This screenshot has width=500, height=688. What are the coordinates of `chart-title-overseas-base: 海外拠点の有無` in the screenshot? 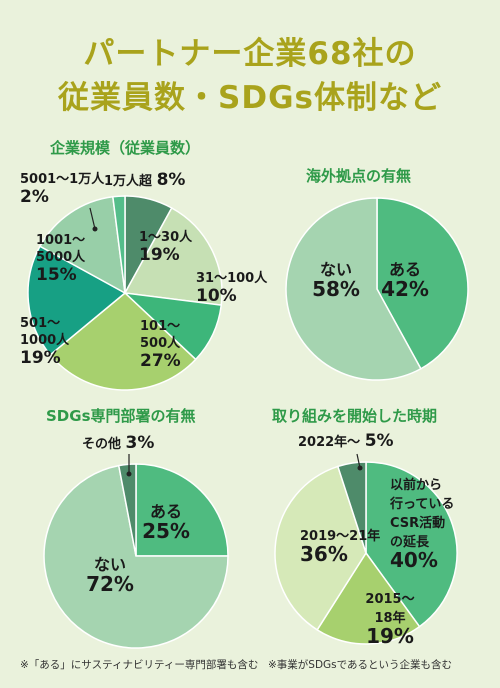 It's located at (359, 176).